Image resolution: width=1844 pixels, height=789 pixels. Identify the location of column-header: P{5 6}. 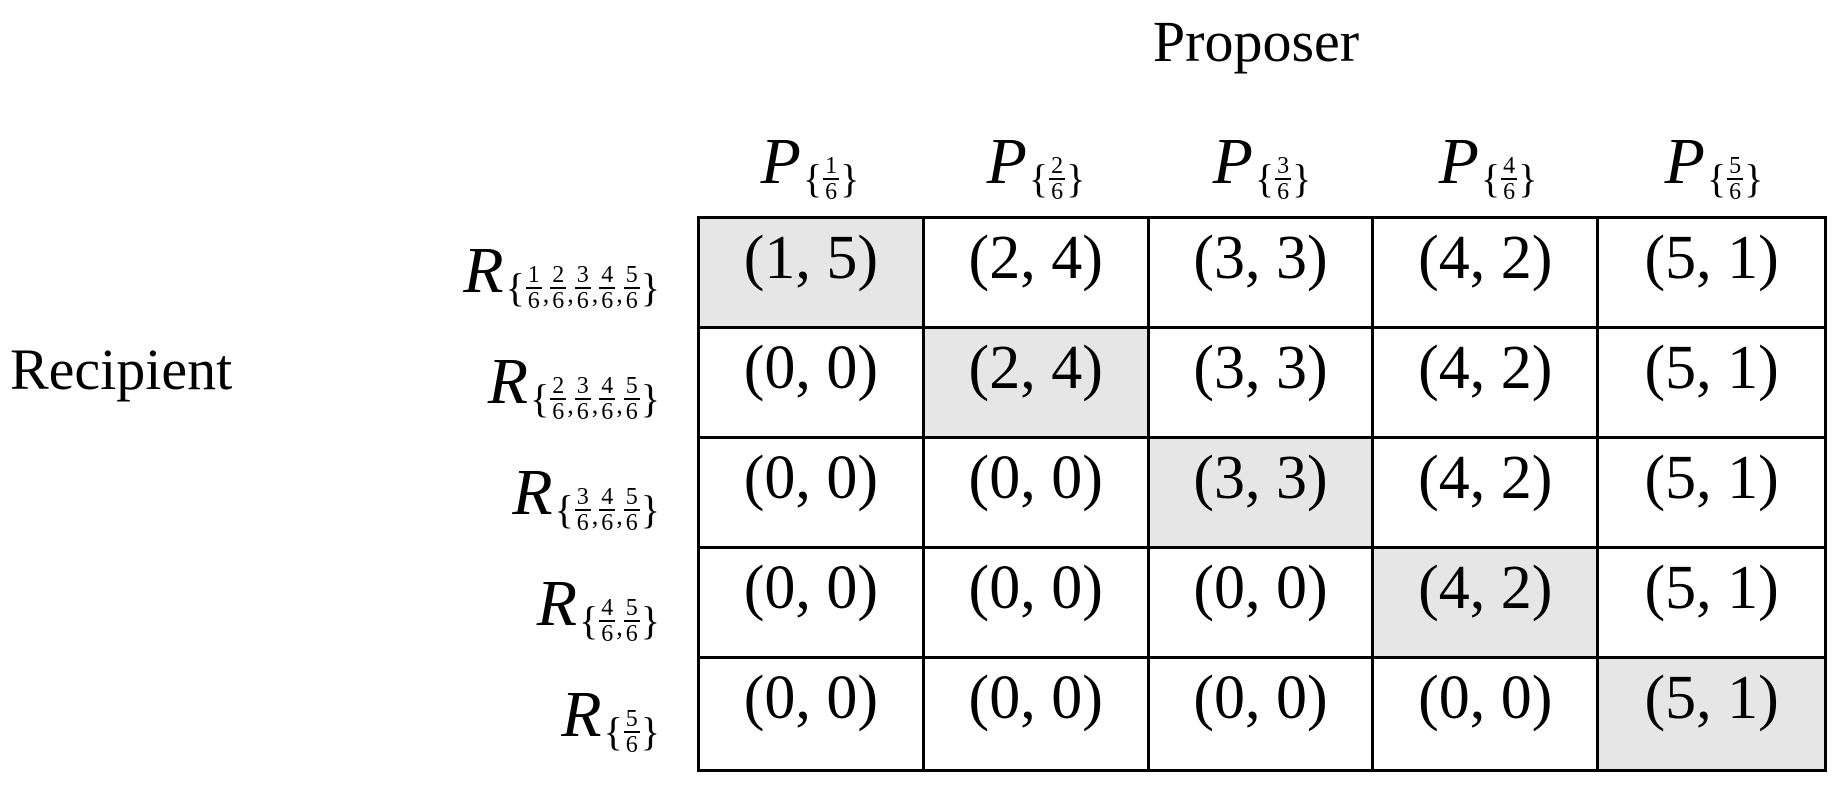
(1714, 162).